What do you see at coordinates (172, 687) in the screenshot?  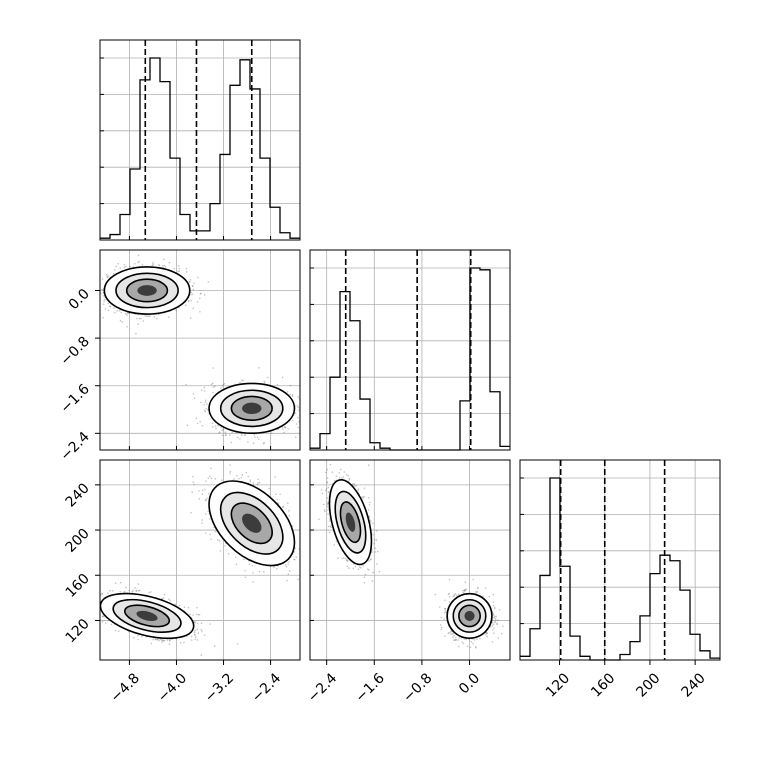 I see `x-tick-label: −4.0` at bounding box center [172, 687].